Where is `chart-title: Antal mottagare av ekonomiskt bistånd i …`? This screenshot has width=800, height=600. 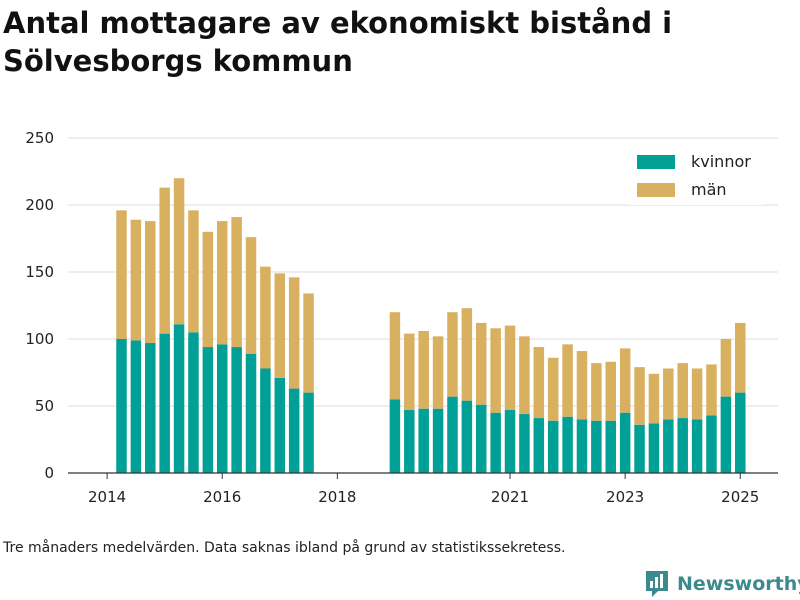
chart-title: Antal mottagare av ekonomiskt bistånd i … is located at coordinates (338, 42).